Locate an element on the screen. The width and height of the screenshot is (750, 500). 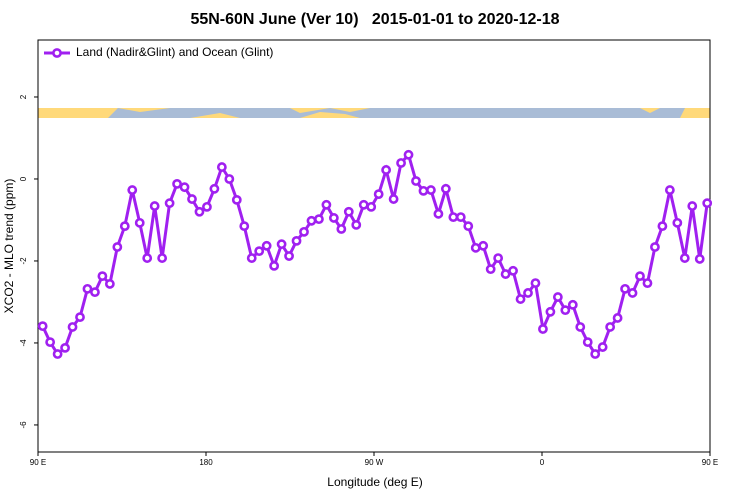
x-tick-label: 0 is located at coordinates (542, 462).